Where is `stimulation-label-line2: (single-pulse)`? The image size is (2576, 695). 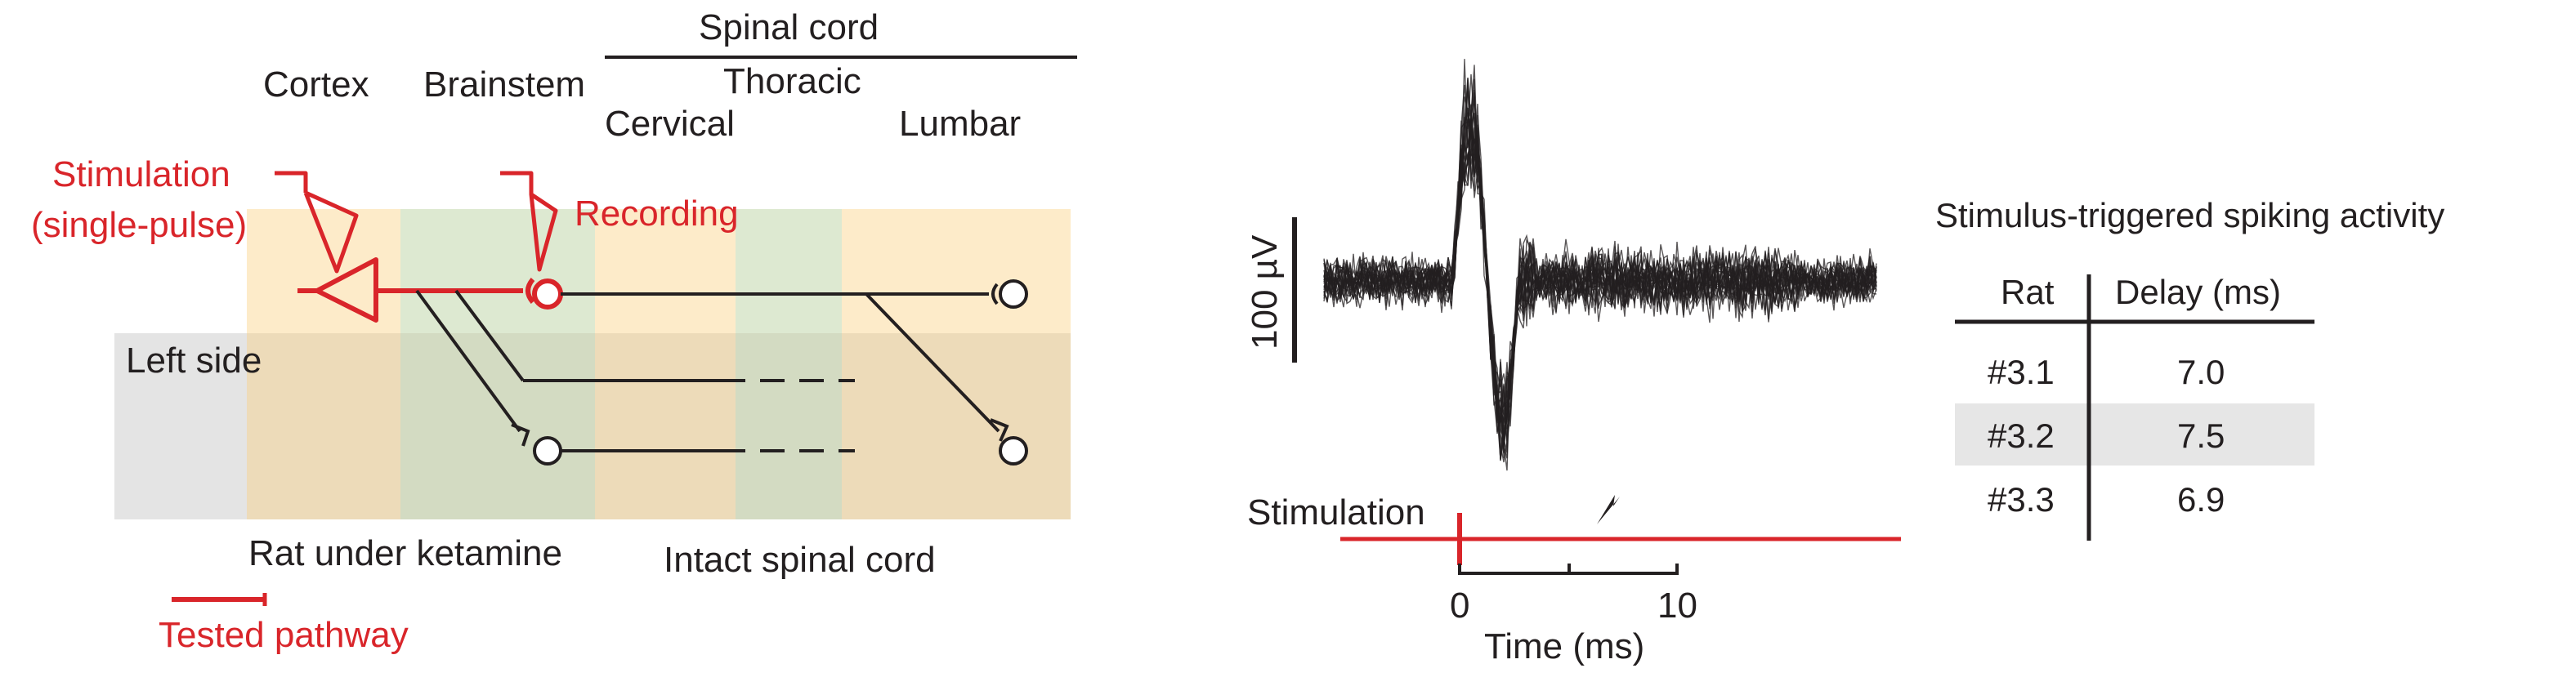
stimulation-label-line2: (single-pulse) is located at coordinates (139, 225).